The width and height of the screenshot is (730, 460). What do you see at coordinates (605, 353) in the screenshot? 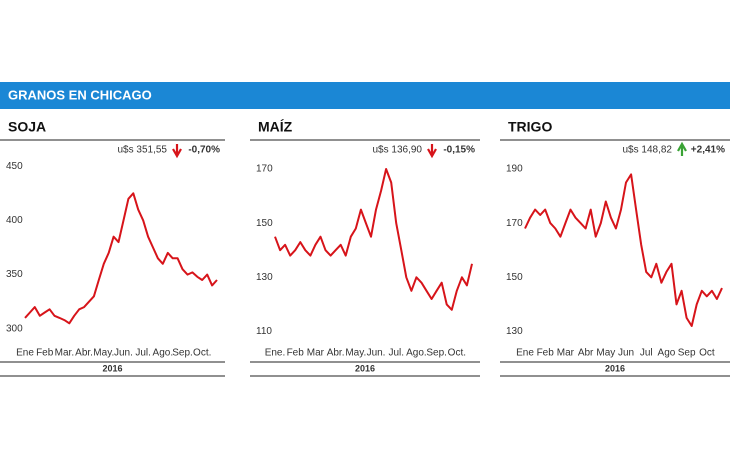
I see `x-tick-label: May` at bounding box center [605, 353].